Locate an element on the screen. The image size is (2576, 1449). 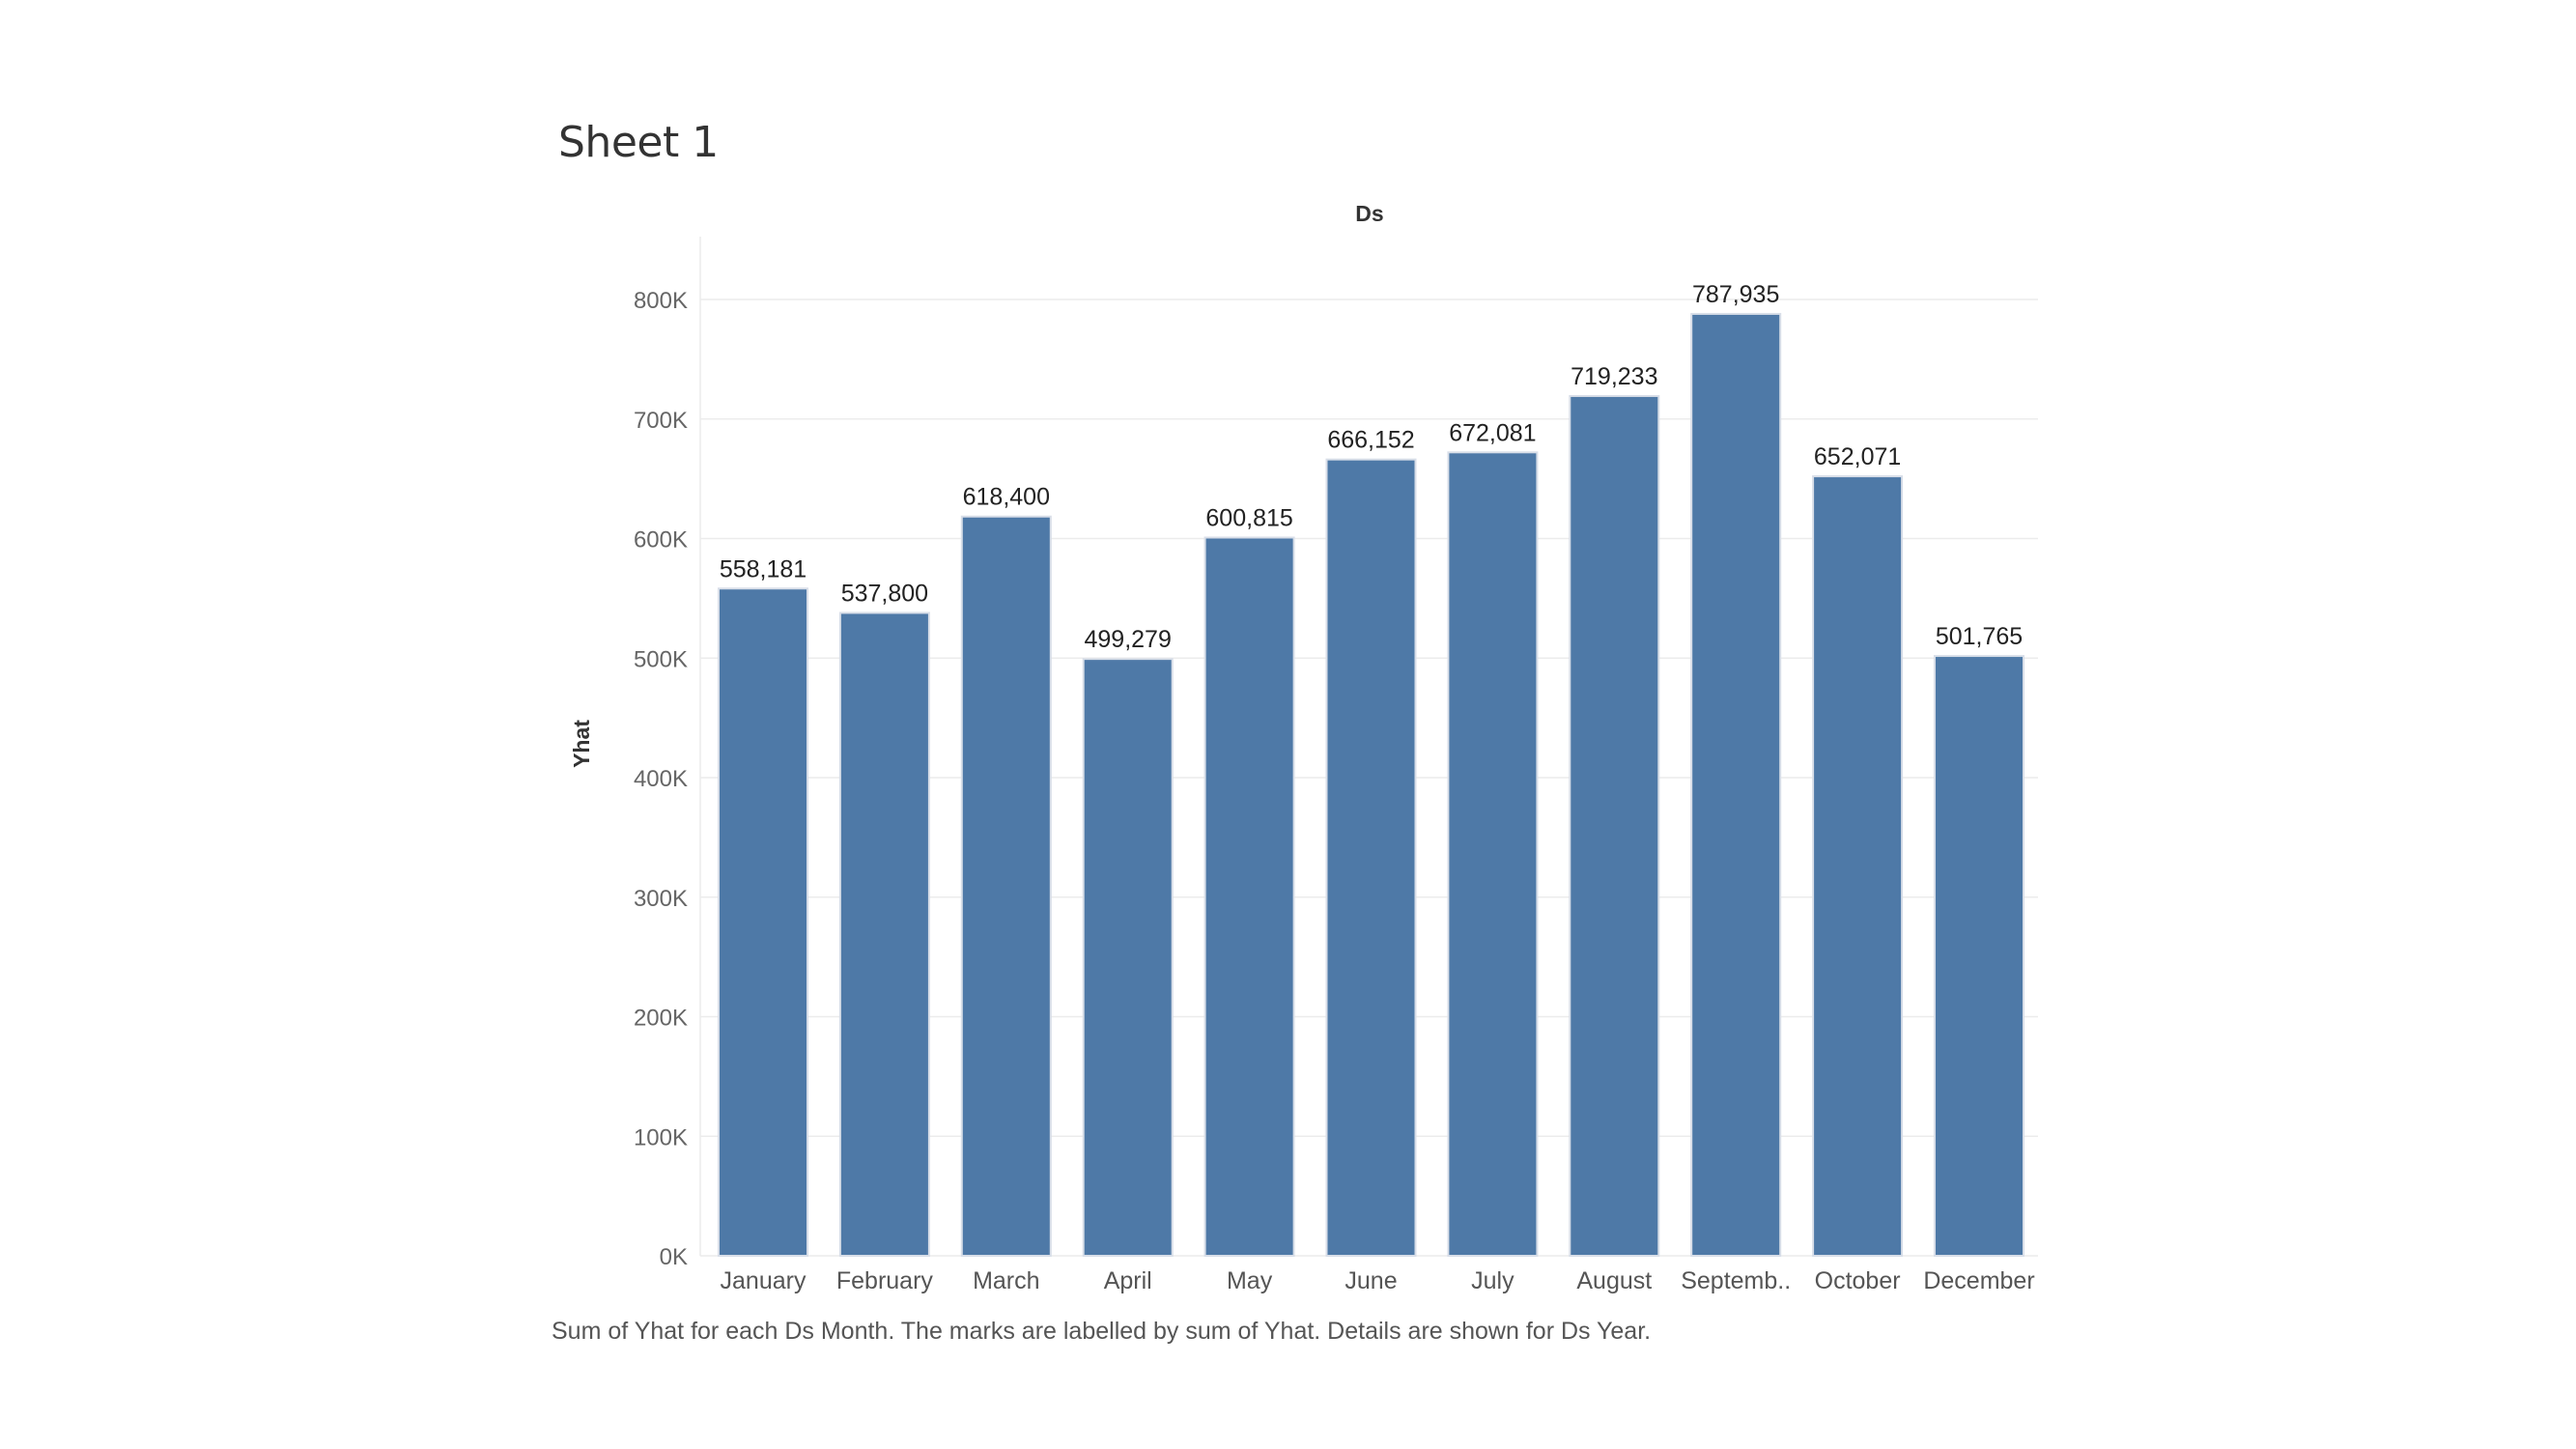
bar-june is located at coordinates (1371, 857).